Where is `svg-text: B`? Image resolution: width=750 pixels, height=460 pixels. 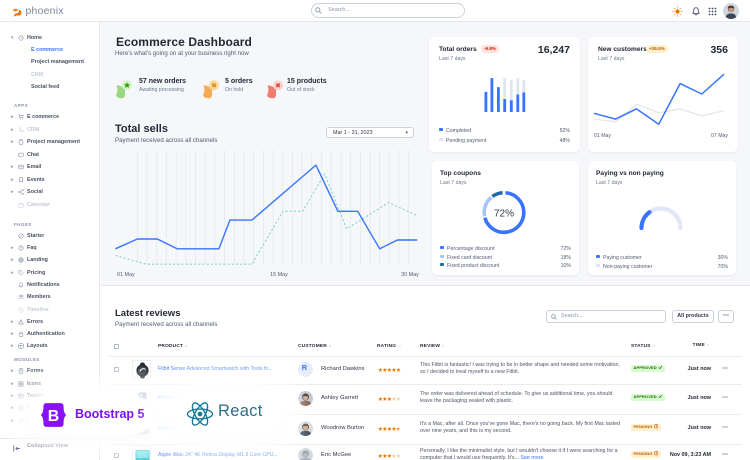 svg-text: B is located at coordinates (53, 416).